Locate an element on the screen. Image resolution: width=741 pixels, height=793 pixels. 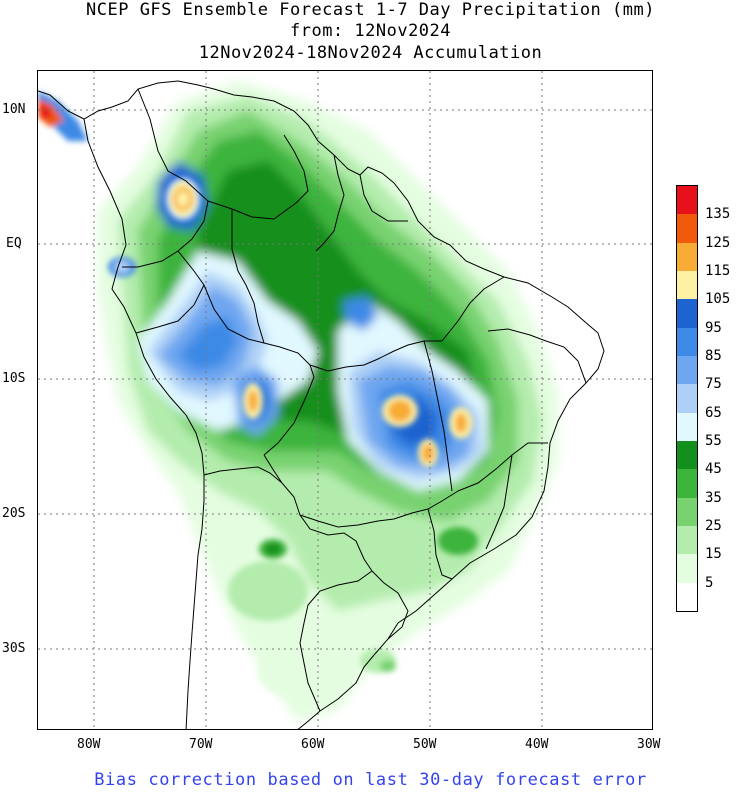
lat-label-eq: EQ is located at coordinates (14, 243).